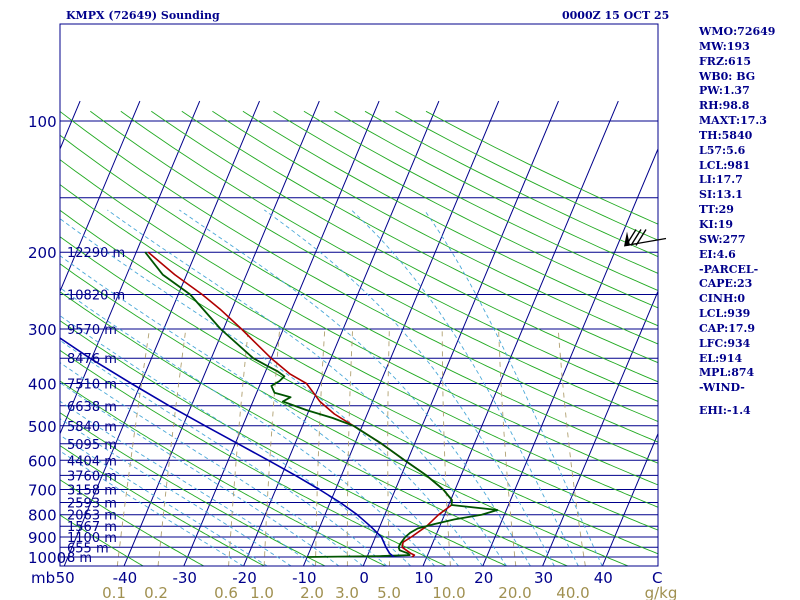  I want to click on y-axis-unit-label: mb, so click(43, 578).